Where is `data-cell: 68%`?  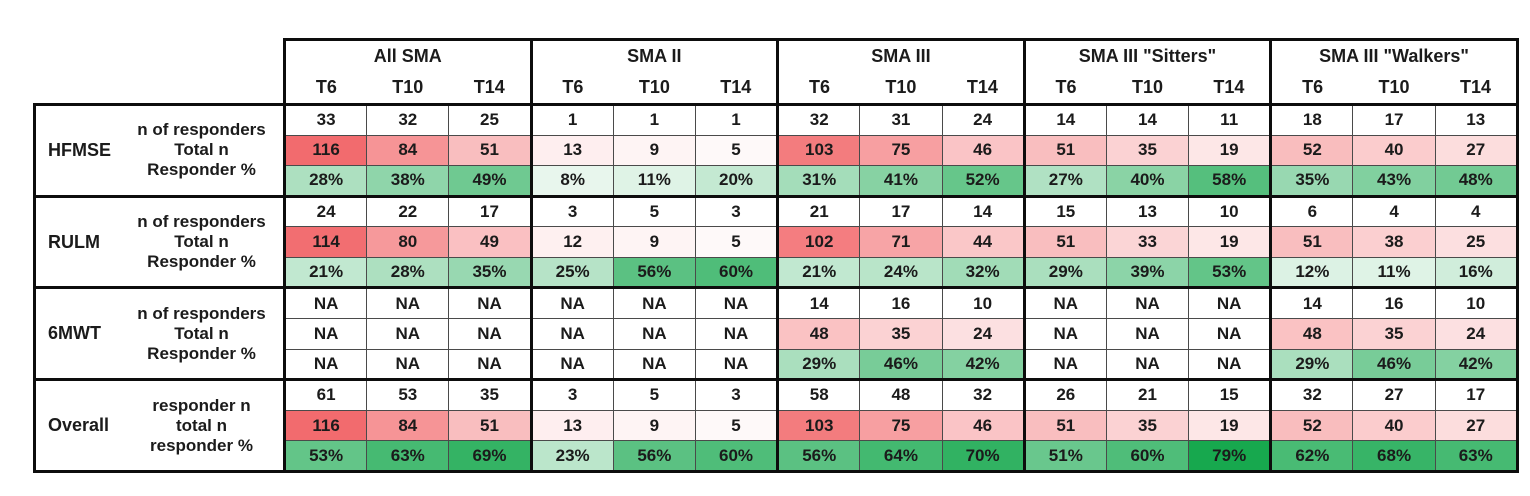
data-cell: 68% is located at coordinates (1394, 456).